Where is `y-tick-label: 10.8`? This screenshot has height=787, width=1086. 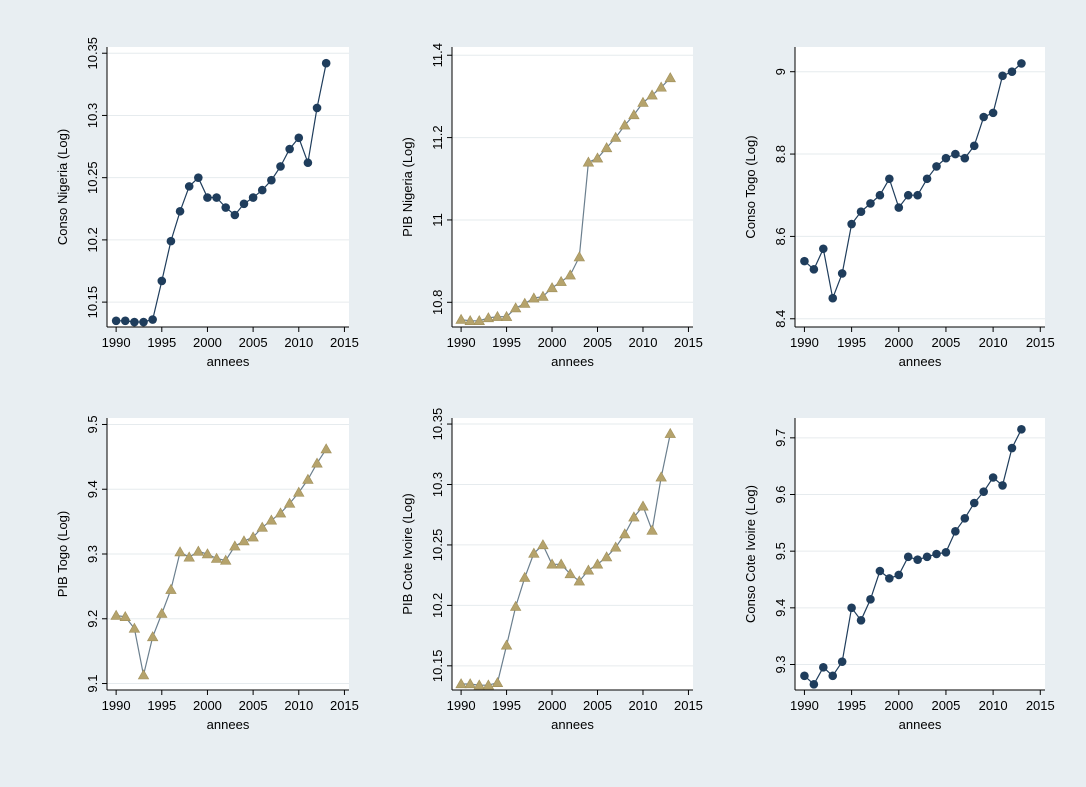 y-tick-label: 10.8 is located at coordinates (437, 302).